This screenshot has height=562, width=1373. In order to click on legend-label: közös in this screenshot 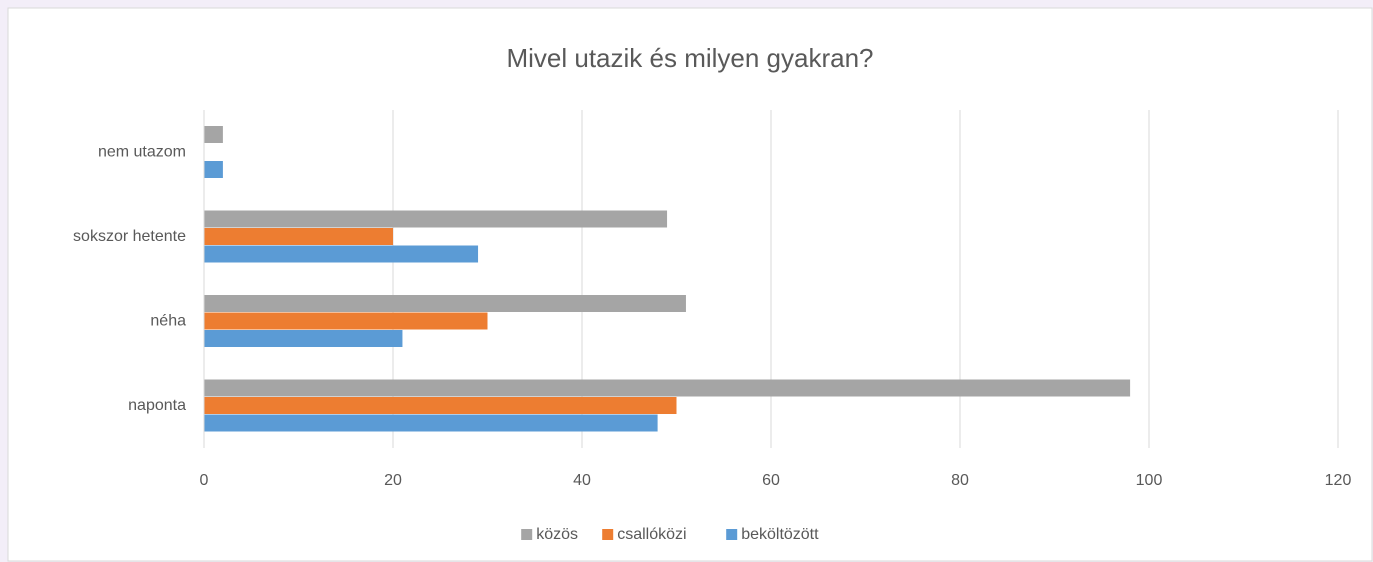, I will do `click(557, 534)`.